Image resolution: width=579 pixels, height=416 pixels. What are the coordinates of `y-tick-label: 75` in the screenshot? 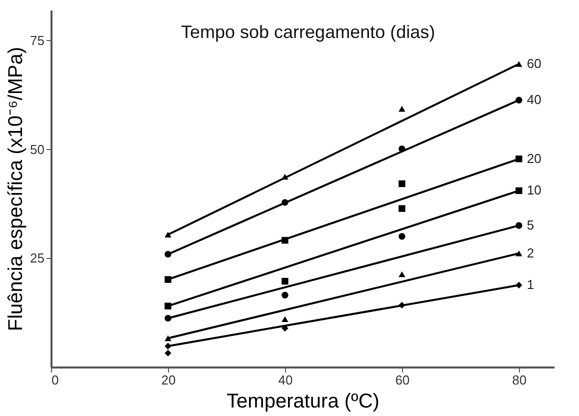 It's located at (37, 40).